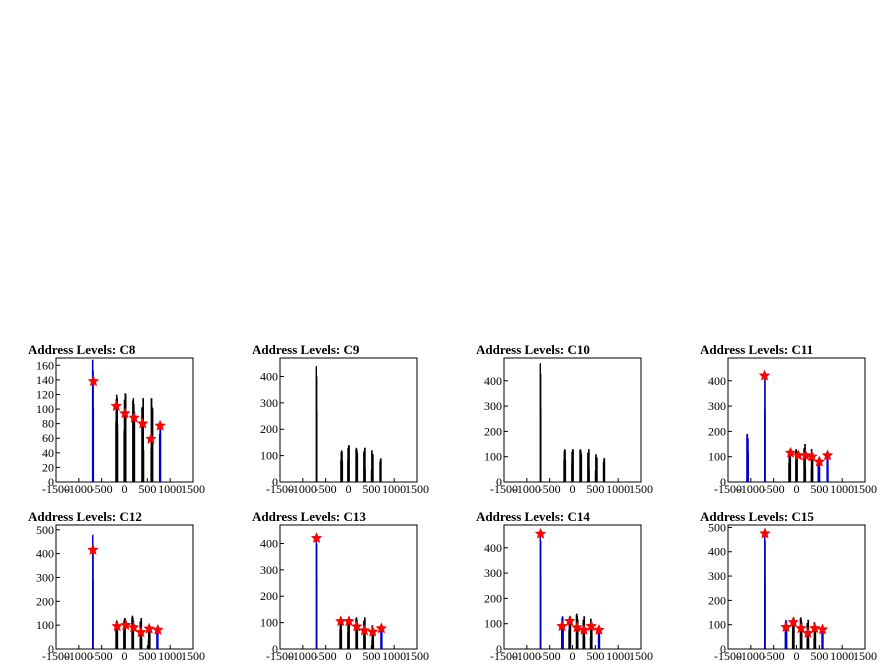 The height and width of the screenshot is (672, 896). Describe the element at coordinates (757, 516) in the screenshot. I see `chart-title: Address Levels: C15` at that location.